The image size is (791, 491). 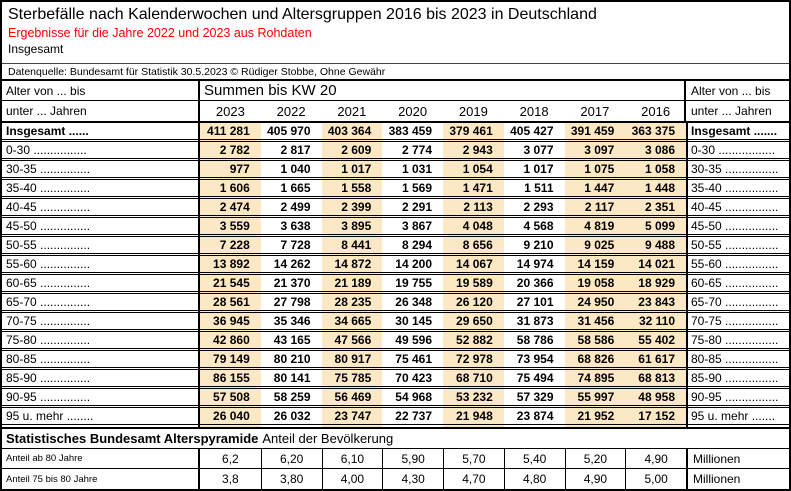 What do you see at coordinates (535, 340) in the screenshot?
I see `value-cell: 58 786` at bounding box center [535, 340].